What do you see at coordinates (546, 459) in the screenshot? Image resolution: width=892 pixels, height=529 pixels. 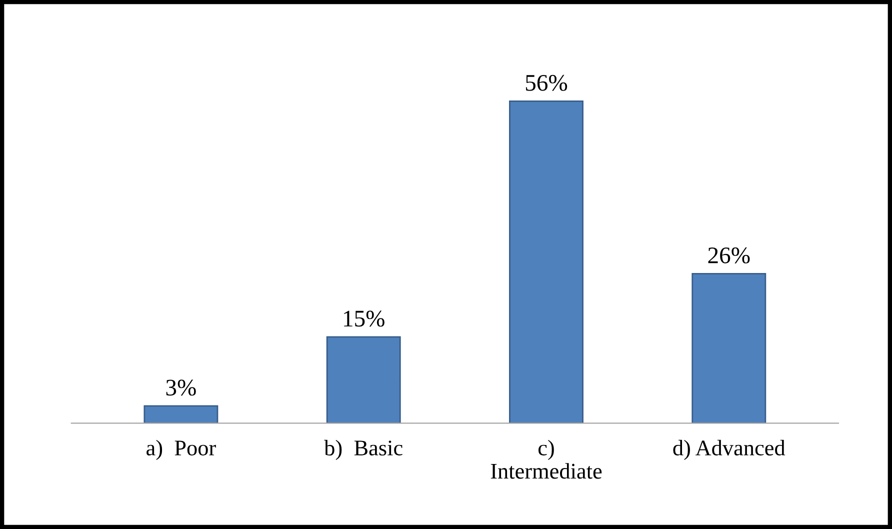 I see `x-tick-label: c) Intermediate` at bounding box center [546, 459].